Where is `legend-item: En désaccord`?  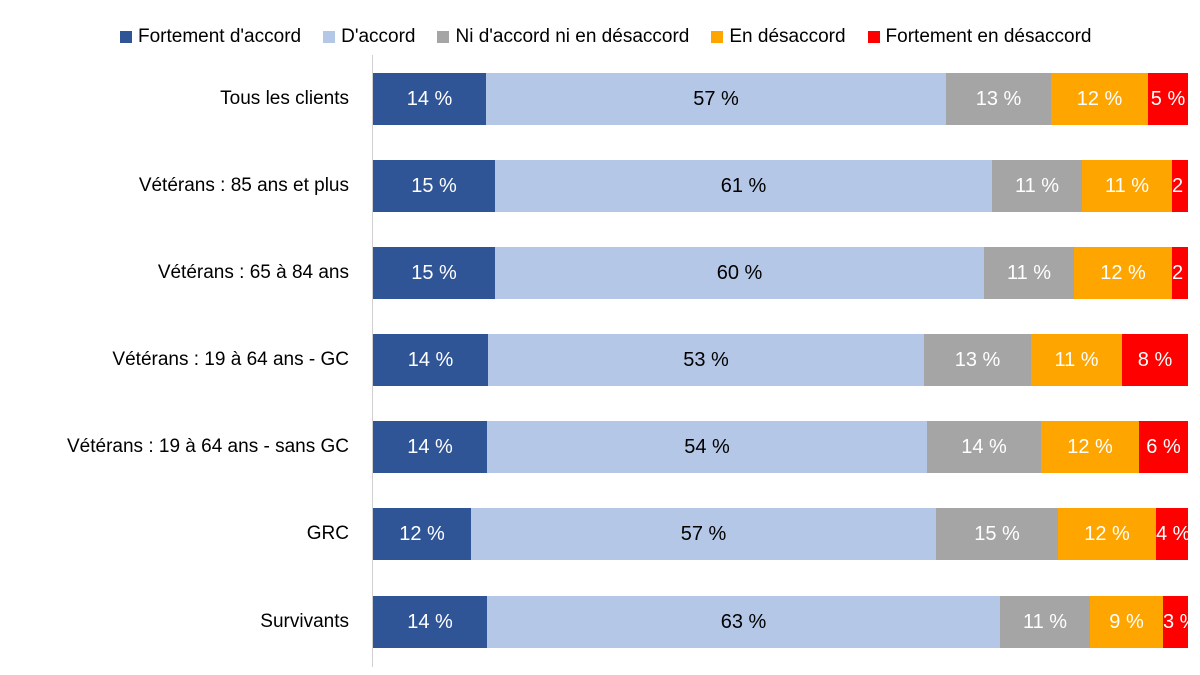 legend-item: En désaccord is located at coordinates (778, 37).